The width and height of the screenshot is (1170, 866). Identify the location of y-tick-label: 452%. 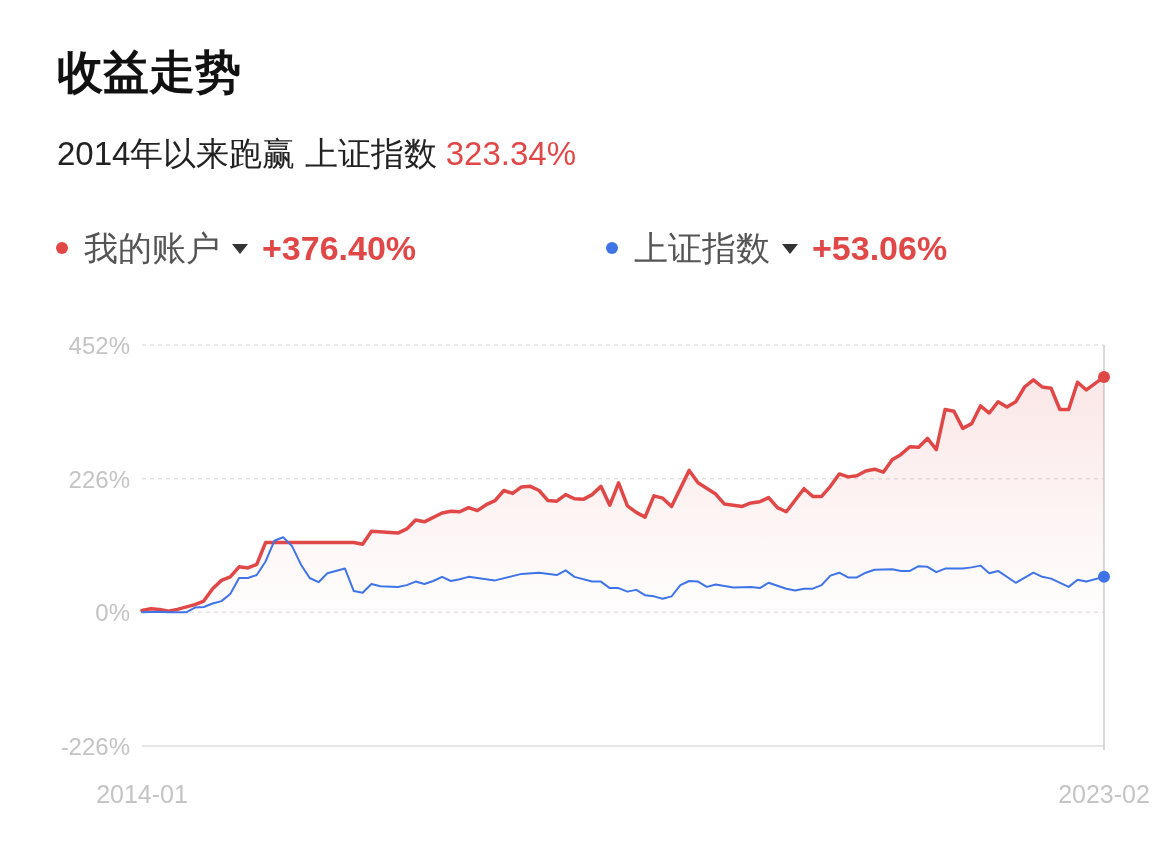
(99, 345).